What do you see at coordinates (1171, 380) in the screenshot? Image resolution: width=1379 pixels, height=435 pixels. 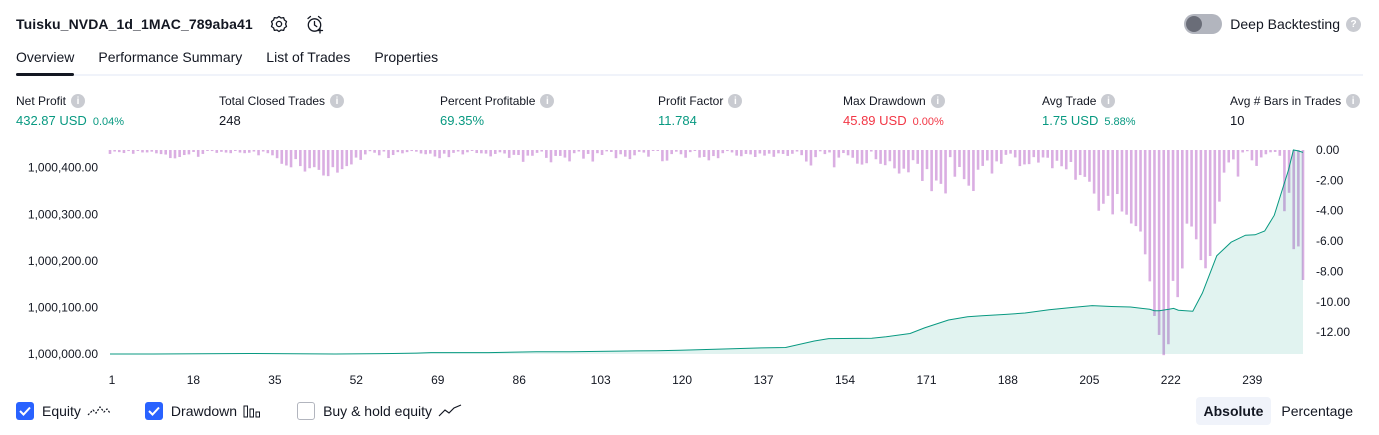 I see `x-axis-tick: 222` at bounding box center [1171, 380].